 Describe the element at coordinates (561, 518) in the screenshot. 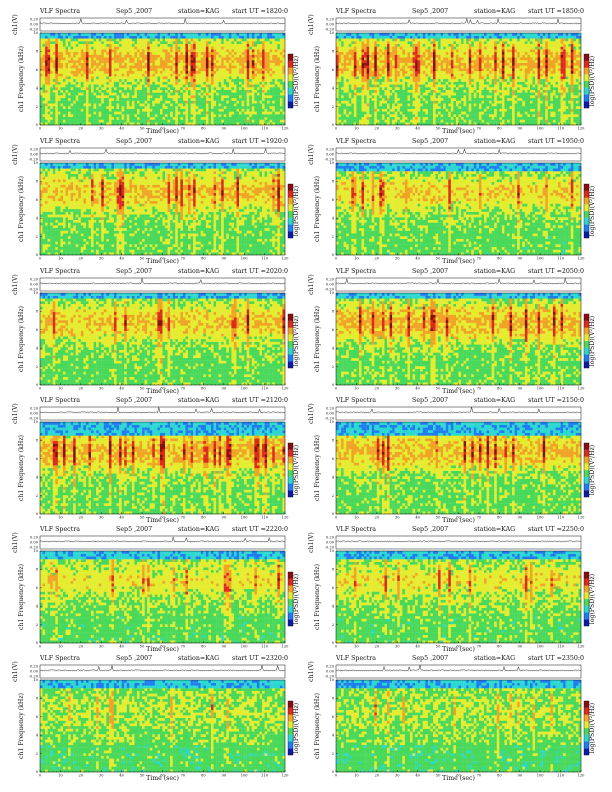

I see `x-tick-label: 110` at that location.